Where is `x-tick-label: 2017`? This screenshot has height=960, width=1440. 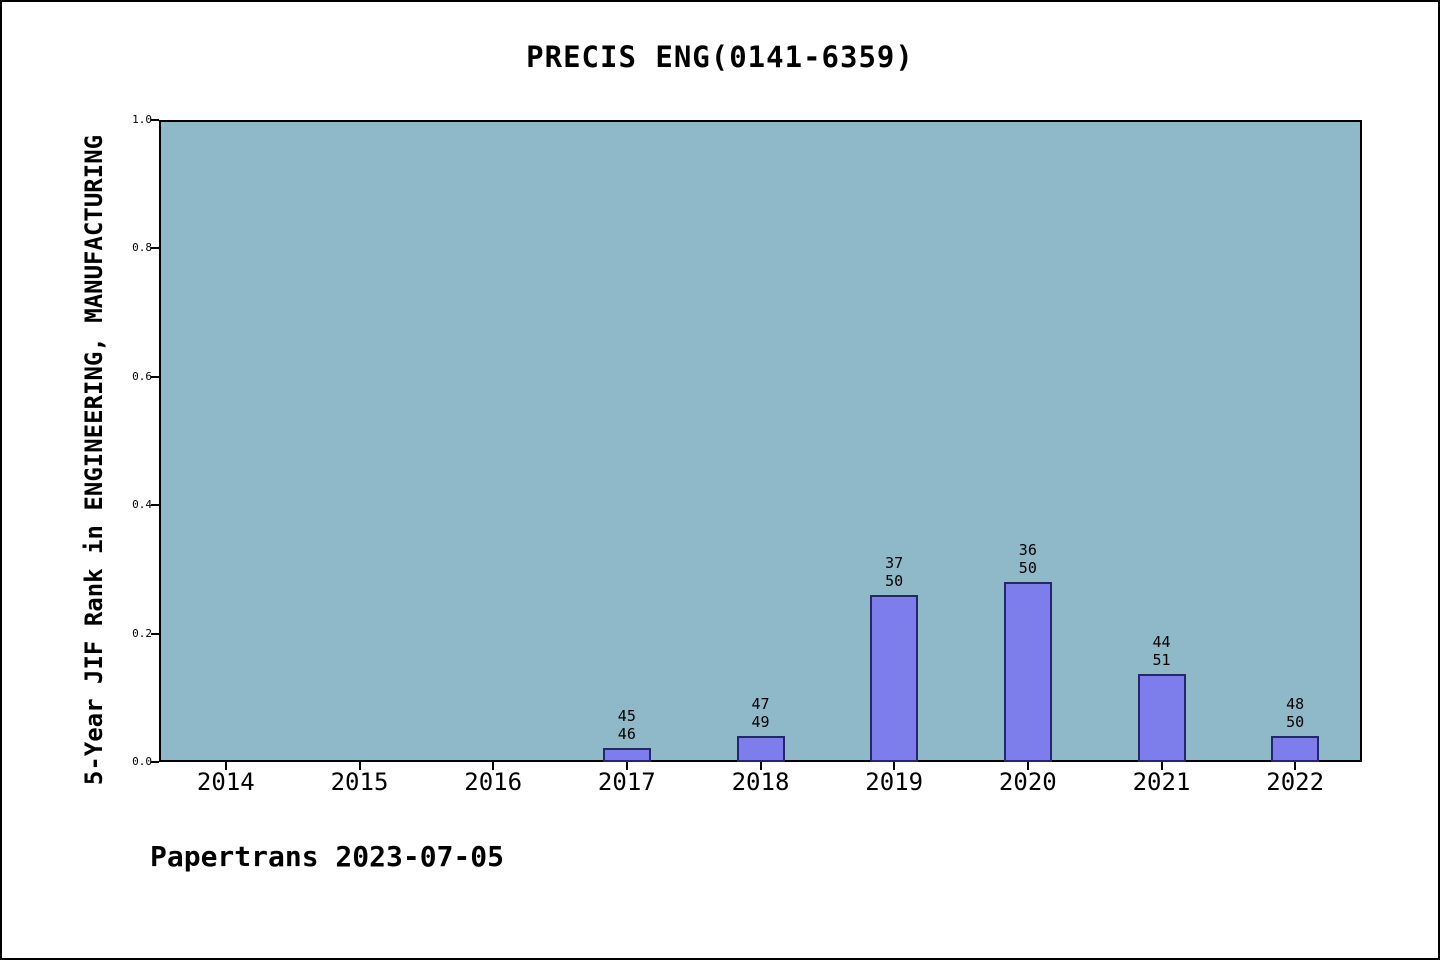 x-tick-label: 2017 is located at coordinates (626, 782).